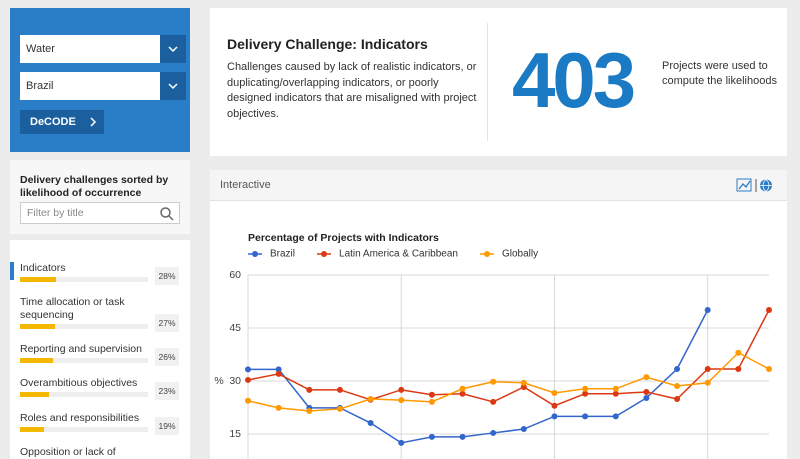 This screenshot has width=800, height=459. Describe the element at coordinates (235, 328) in the screenshot. I see `y-tick-label: 45` at that location.